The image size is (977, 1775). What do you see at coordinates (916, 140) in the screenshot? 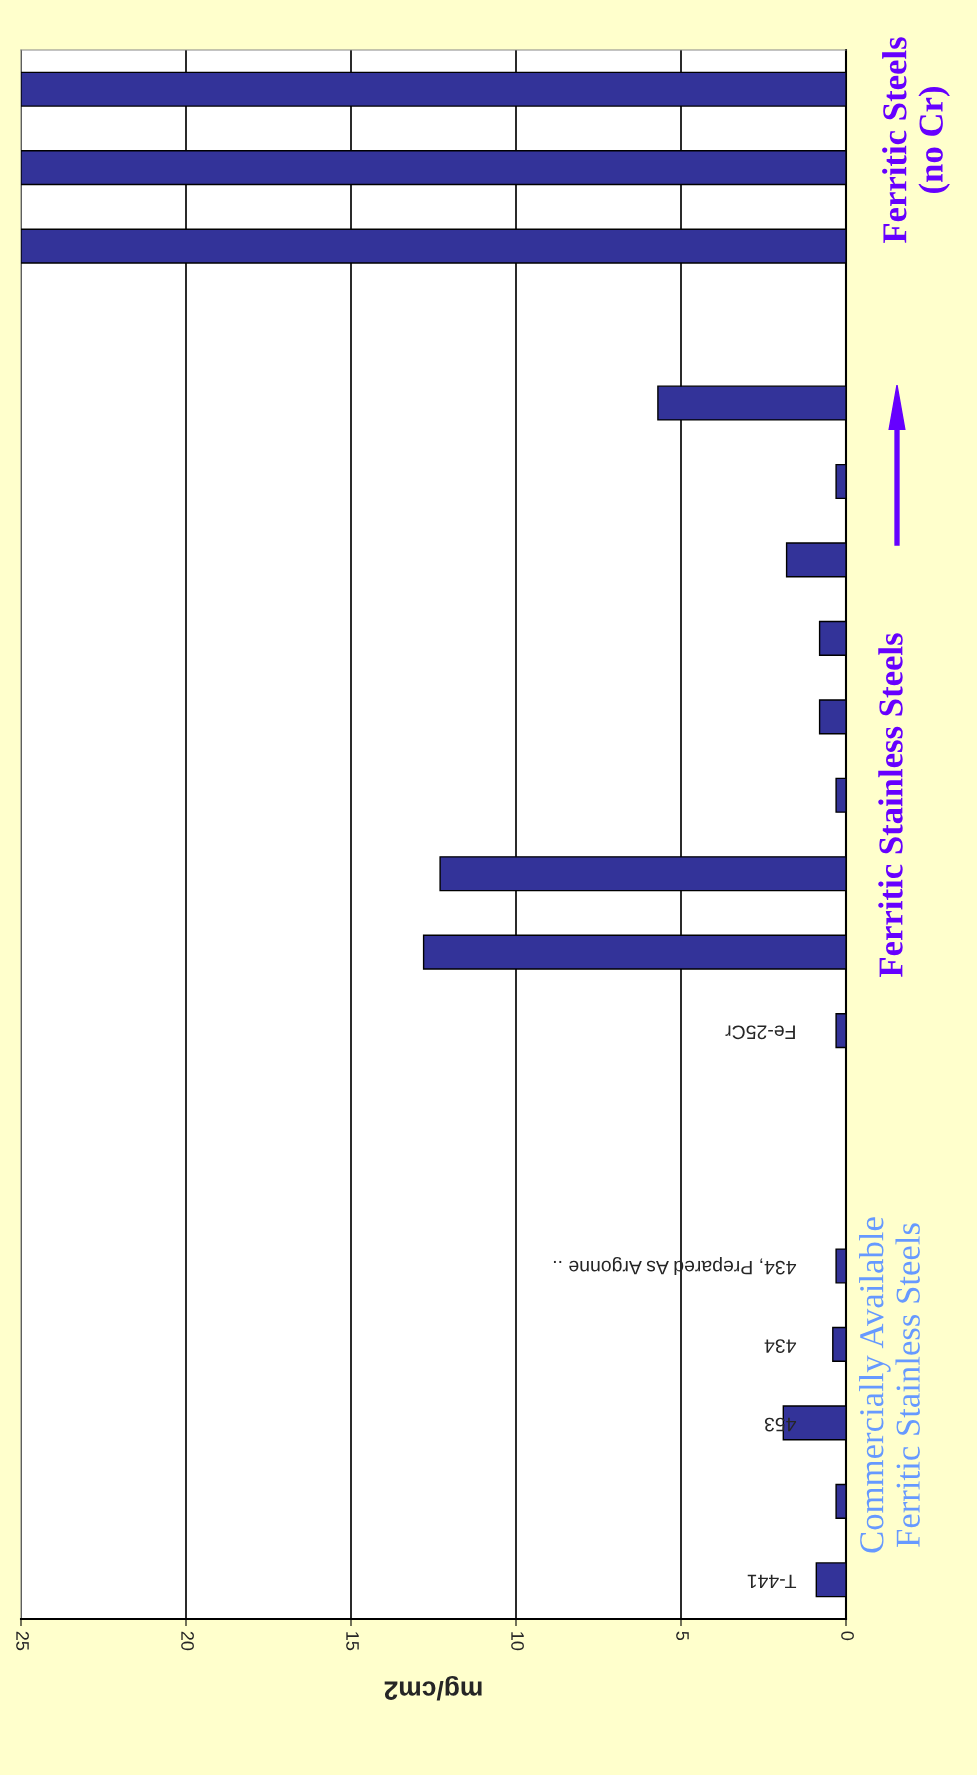
I see `text: Ferritic Steels (no Cr)` at bounding box center [916, 140].